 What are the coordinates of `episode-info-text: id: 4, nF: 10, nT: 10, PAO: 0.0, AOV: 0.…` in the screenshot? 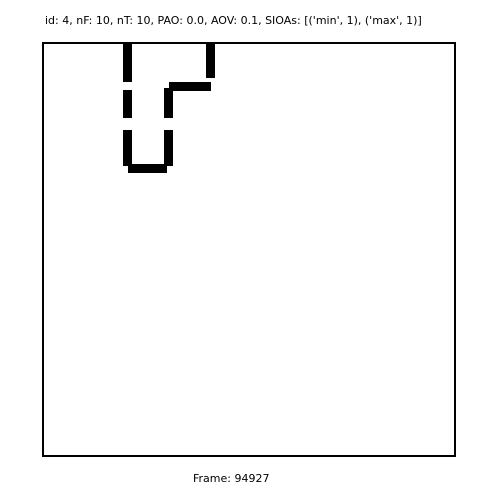 It's located at (233, 20).